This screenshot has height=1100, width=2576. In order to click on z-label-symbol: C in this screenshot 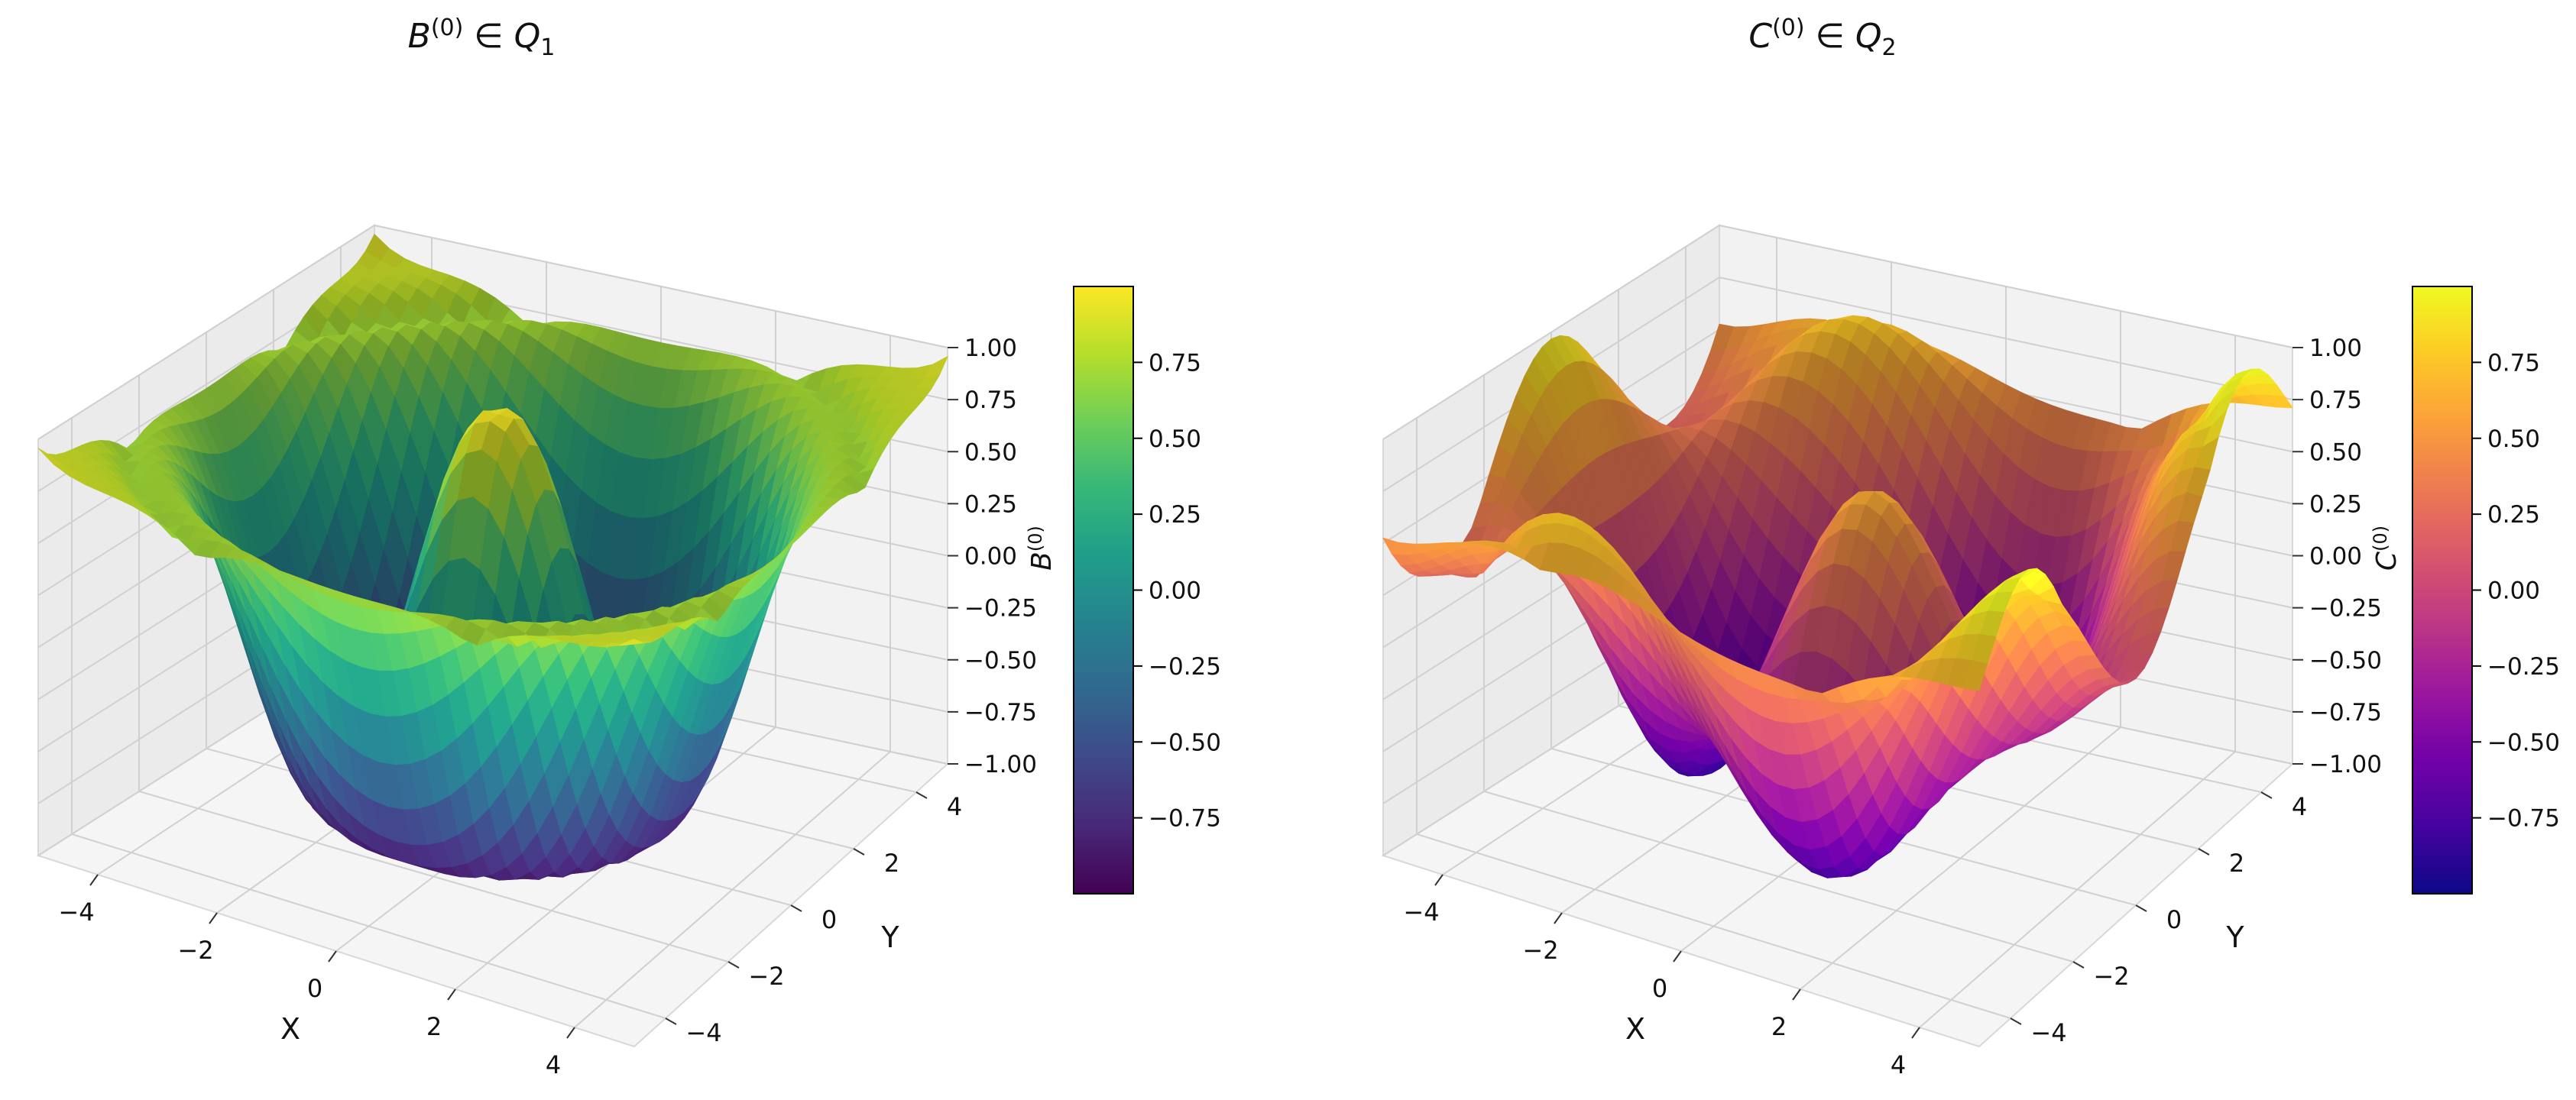, I will do `click(2387, 561)`.